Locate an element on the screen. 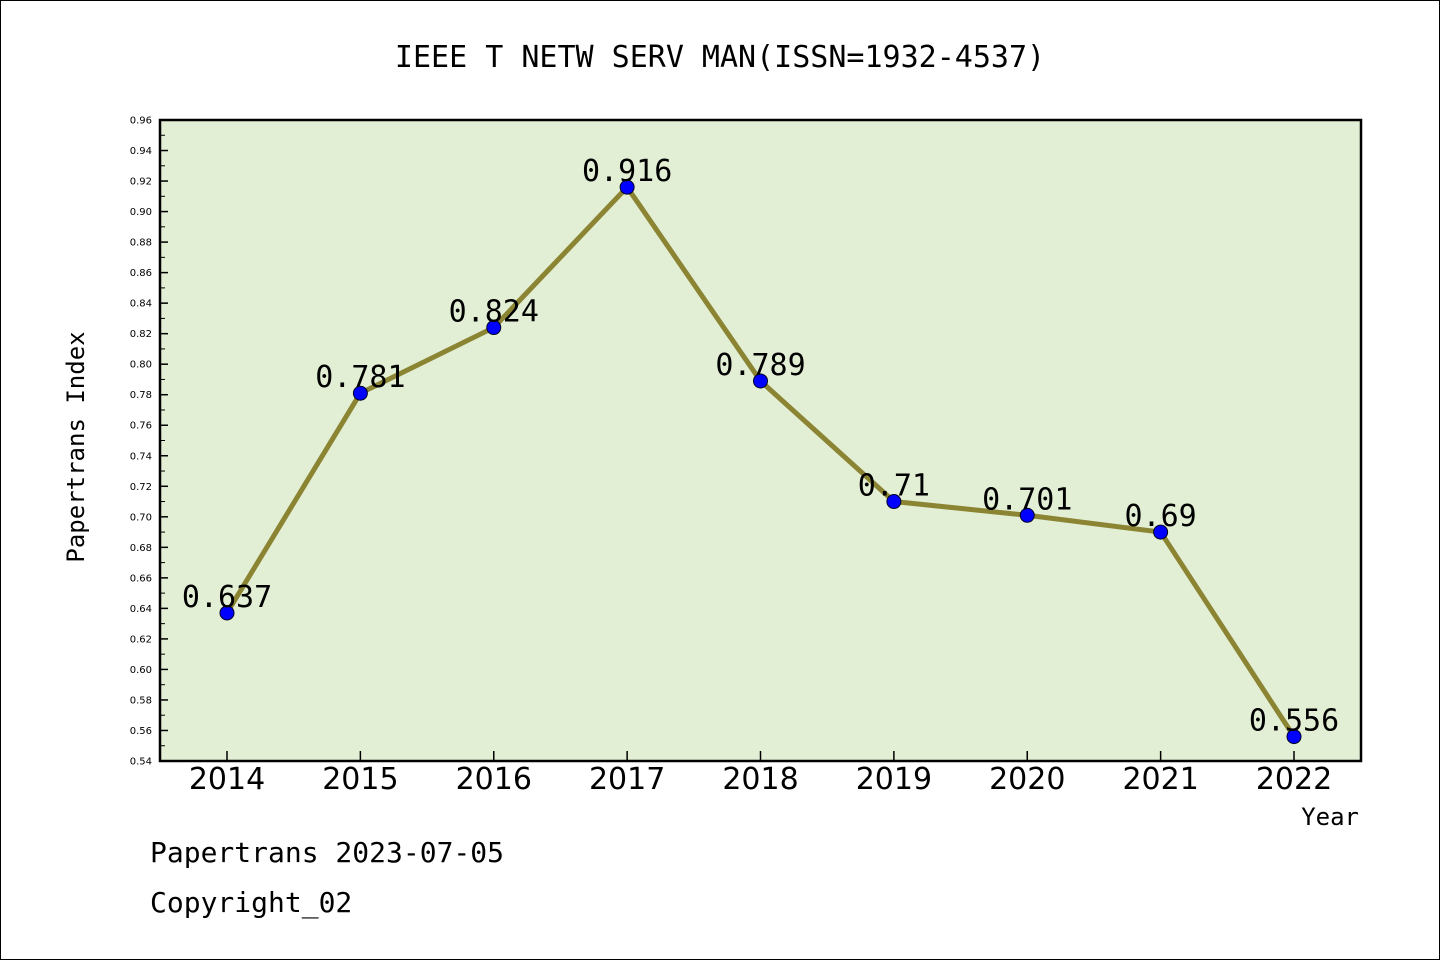 The height and width of the screenshot is (960, 1440). y-tick-label: 0.66 is located at coordinates (141, 578).